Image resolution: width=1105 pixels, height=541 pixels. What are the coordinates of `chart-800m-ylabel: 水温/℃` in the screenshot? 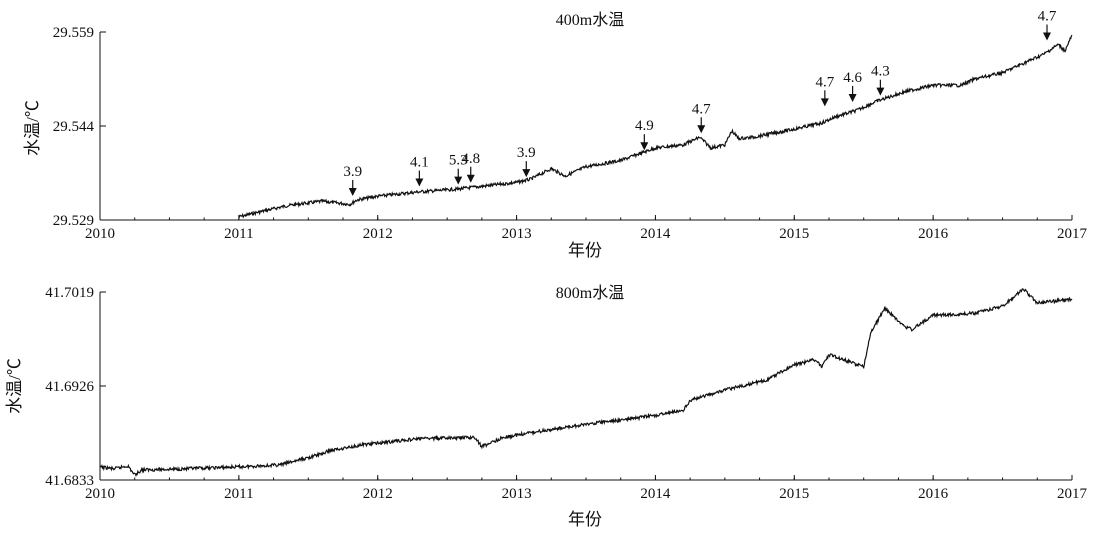 It's located at (14, 386).